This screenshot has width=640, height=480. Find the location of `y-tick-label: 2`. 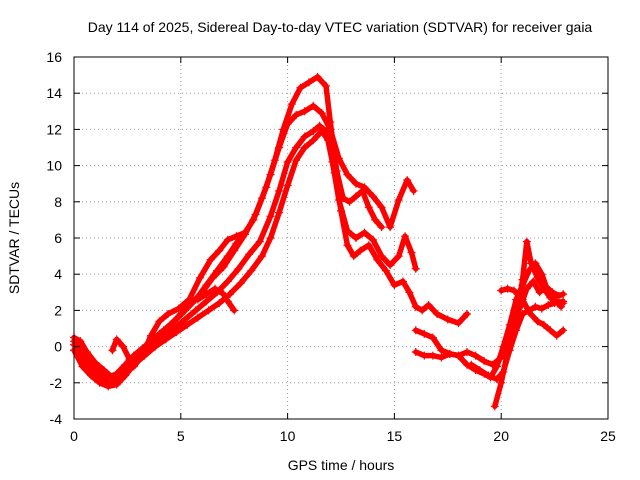

y-tick-label: 2 is located at coordinates (58, 310).